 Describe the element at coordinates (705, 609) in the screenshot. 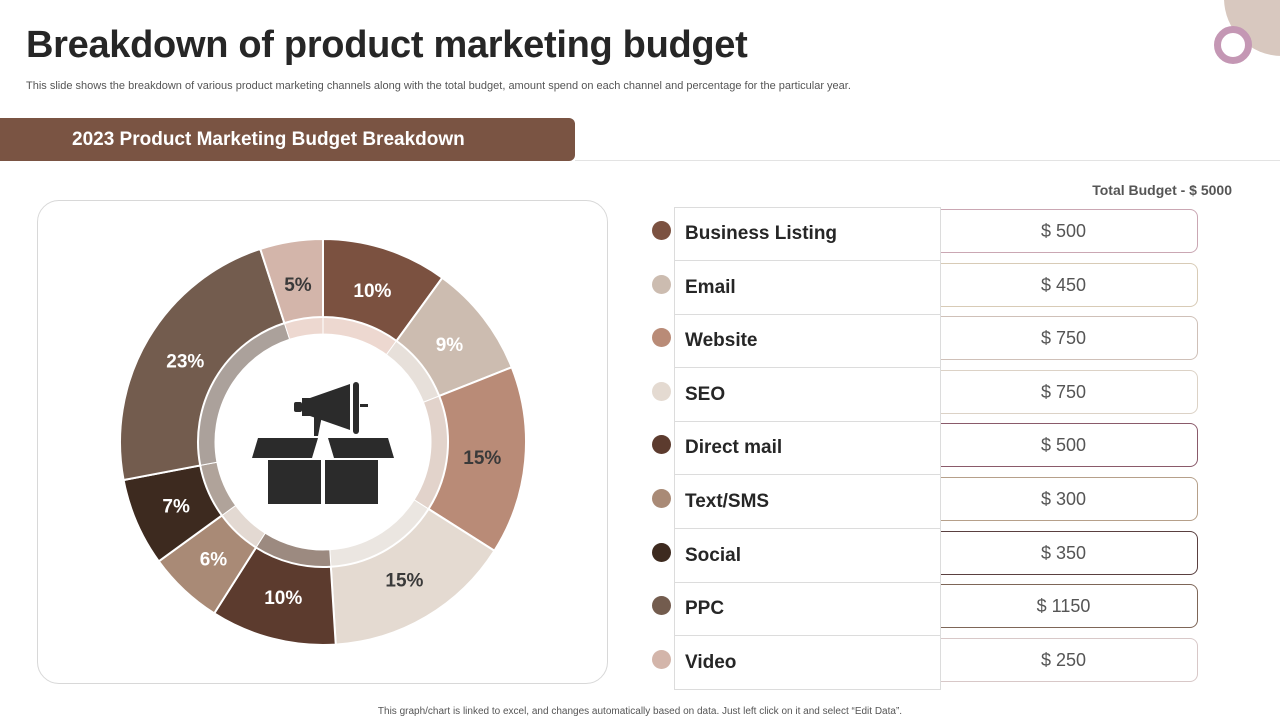

I see `legend-label: PPC` at that location.